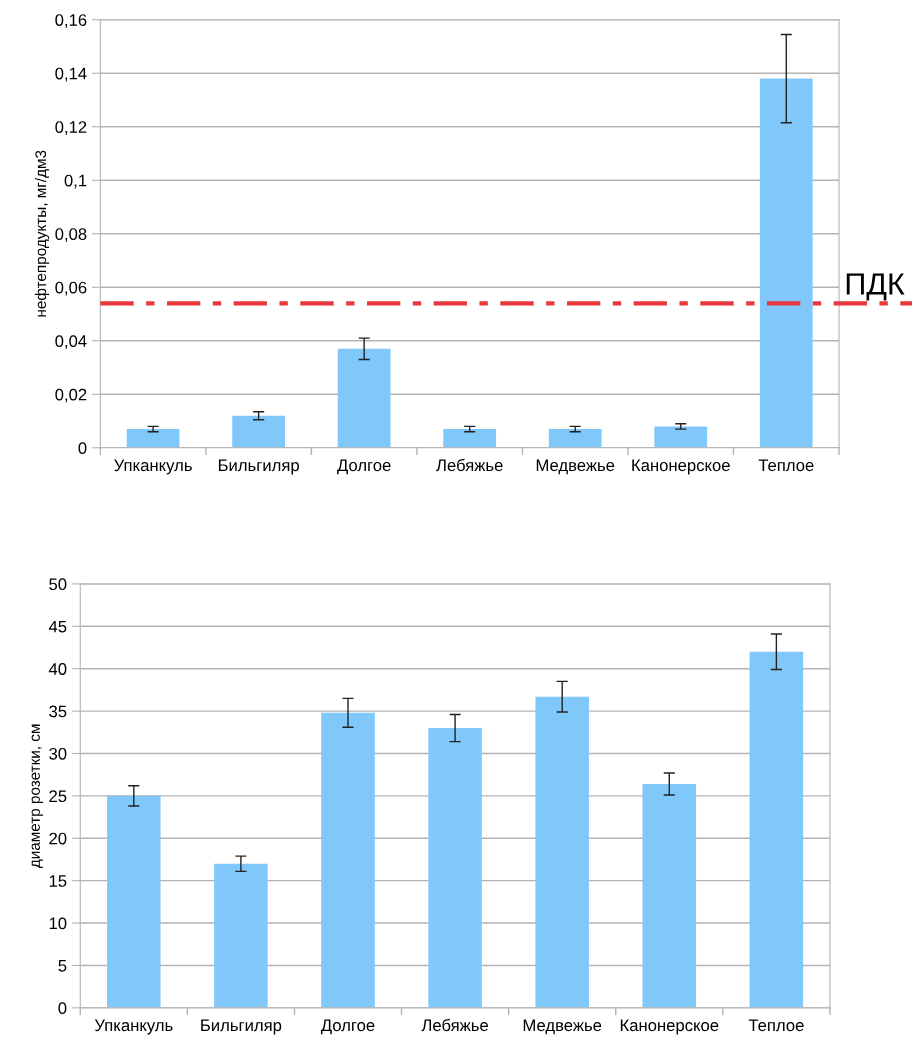  I want to click on y-tick-label: 30, so click(58, 753).